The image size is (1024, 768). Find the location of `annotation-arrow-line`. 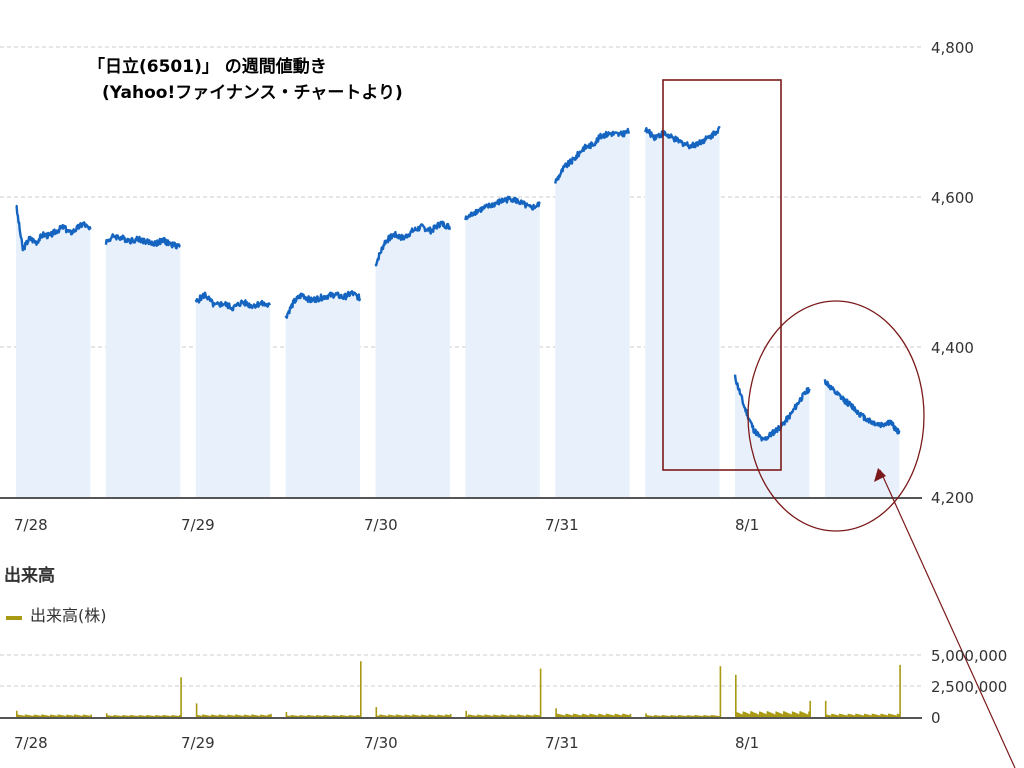

annotation-arrow-line is located at coordinates (947, 618).